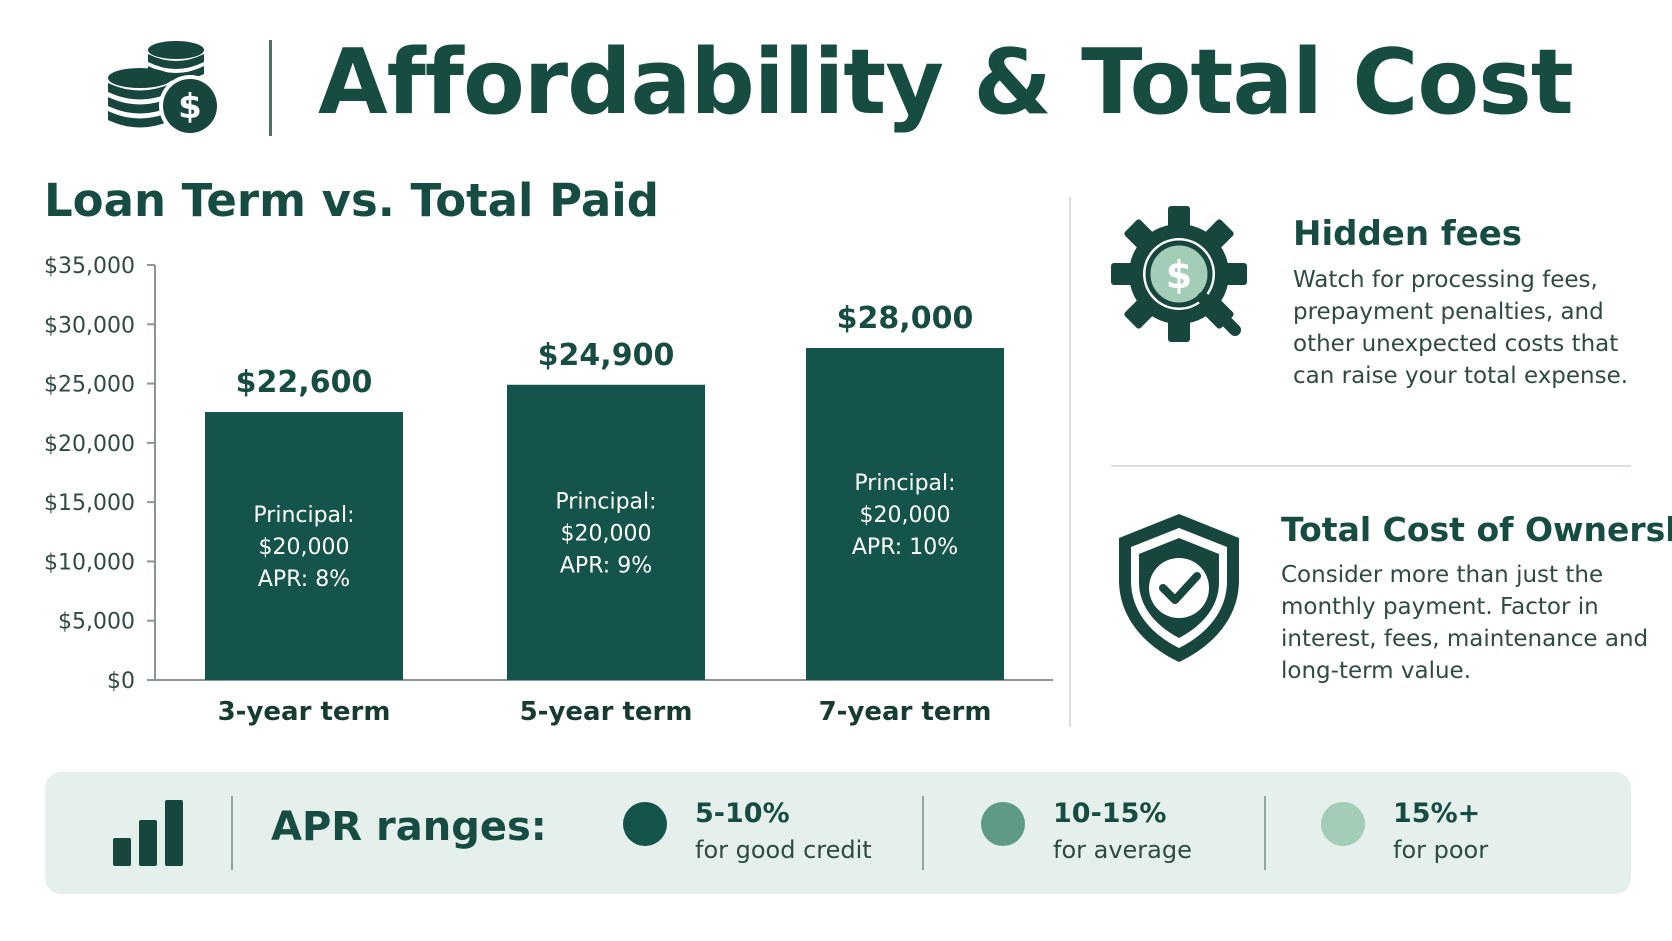  What do you see at coordinates (1343, 824) in the screenshot?
I see `apr-dot-poor` at bounding box center [1343, 824].